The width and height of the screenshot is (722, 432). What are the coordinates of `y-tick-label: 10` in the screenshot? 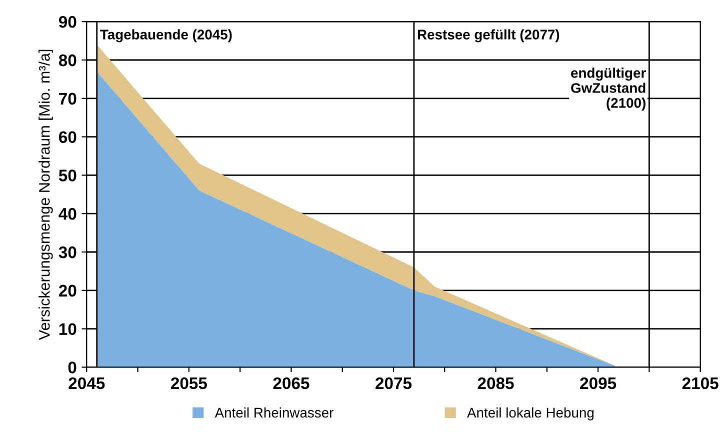 It's located at (67, 329).